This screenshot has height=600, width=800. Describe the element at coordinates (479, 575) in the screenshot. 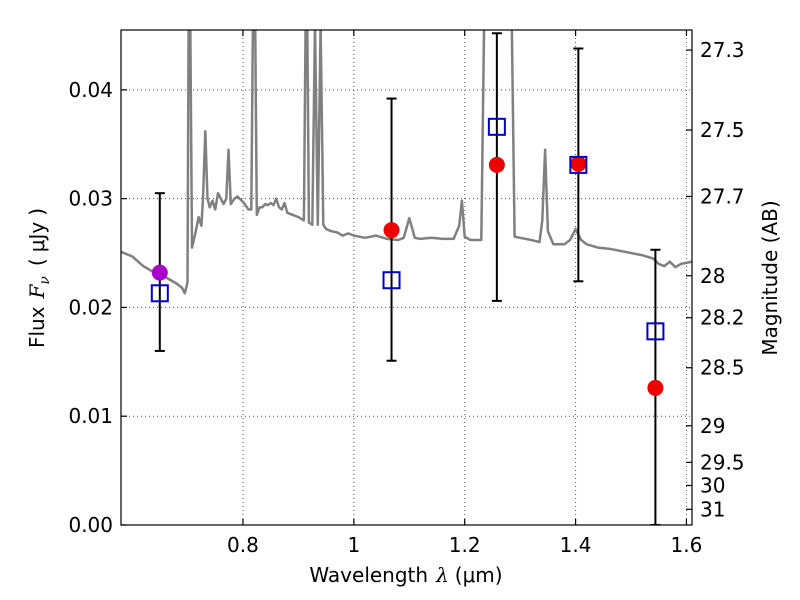

I see `x-axis-label-unit: (μm)` at that location.